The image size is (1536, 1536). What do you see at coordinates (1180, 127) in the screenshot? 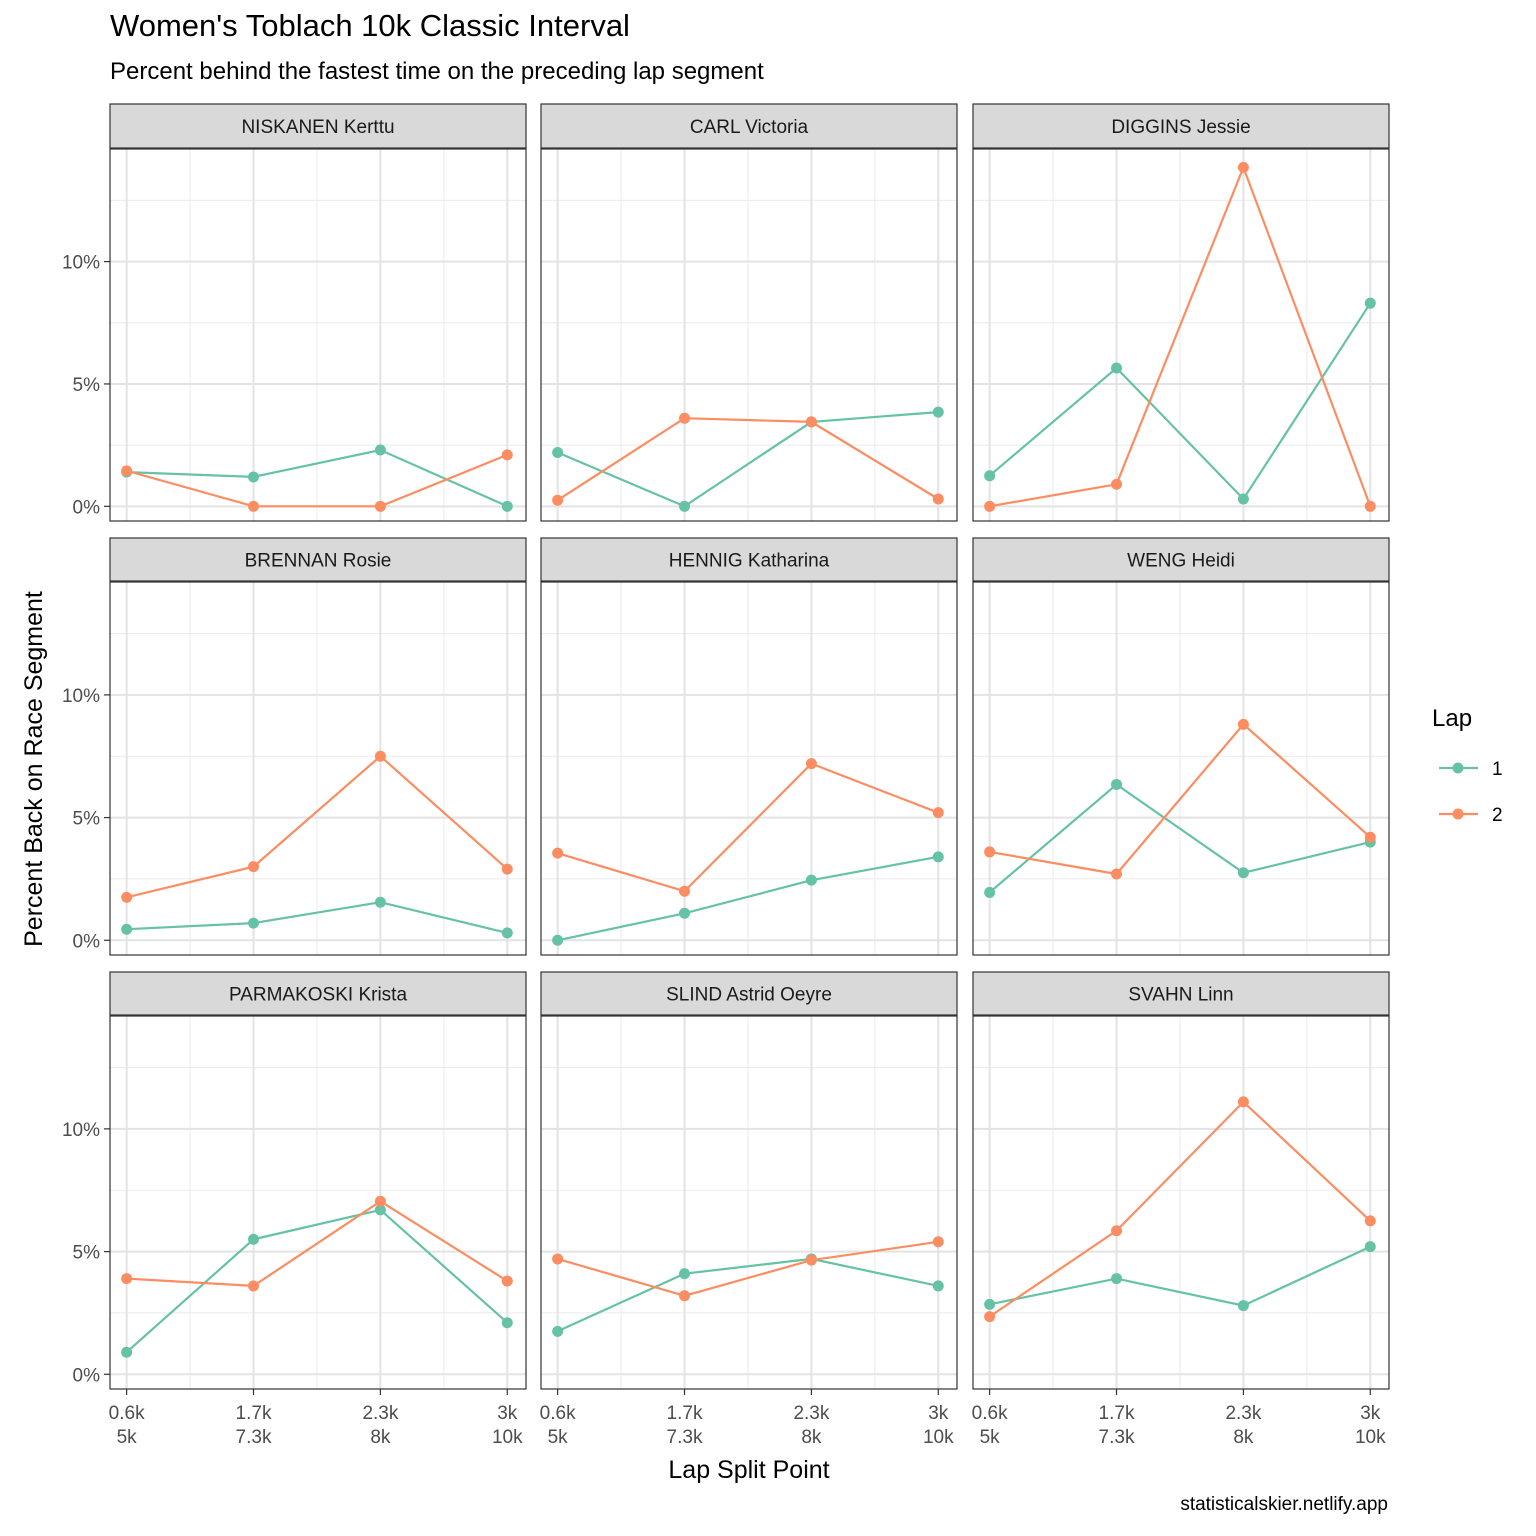
I see `facet-strip-label: DIGGINS Jessie` at bounding box center [1180, 127].